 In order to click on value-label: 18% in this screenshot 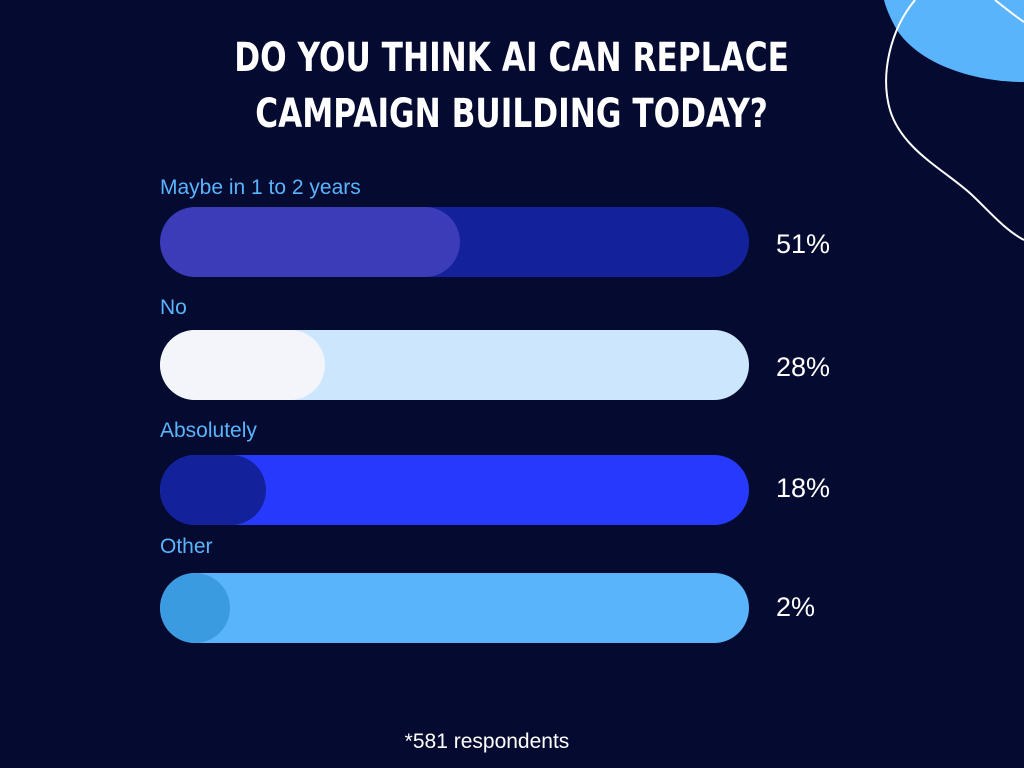, I will do `click(803, 488)`.